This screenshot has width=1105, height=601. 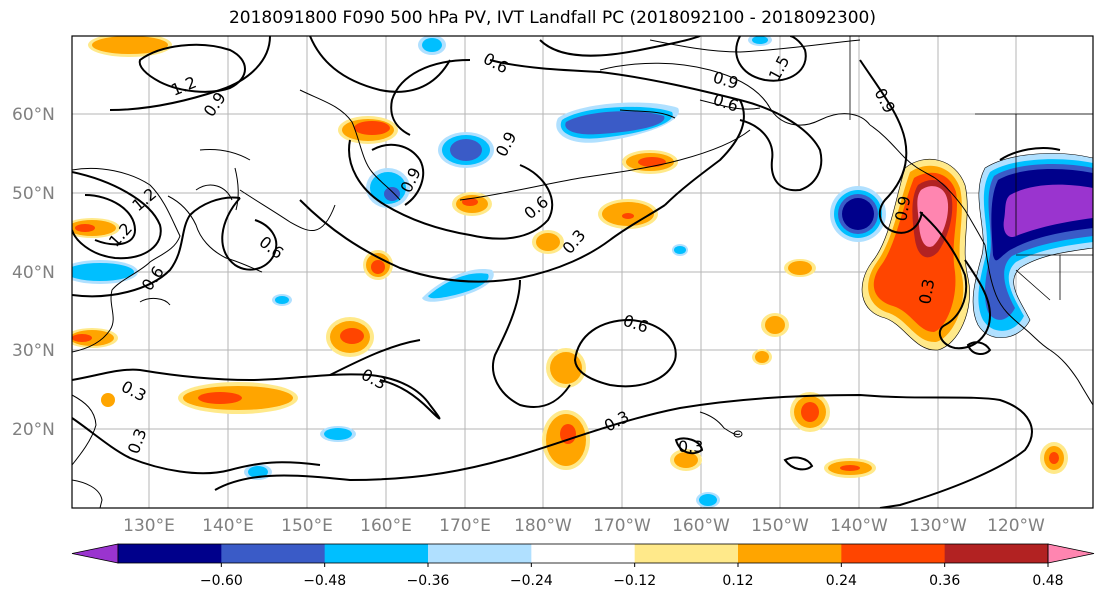 I want to click on lat-label: 30°N, so click(x=33, y=351).